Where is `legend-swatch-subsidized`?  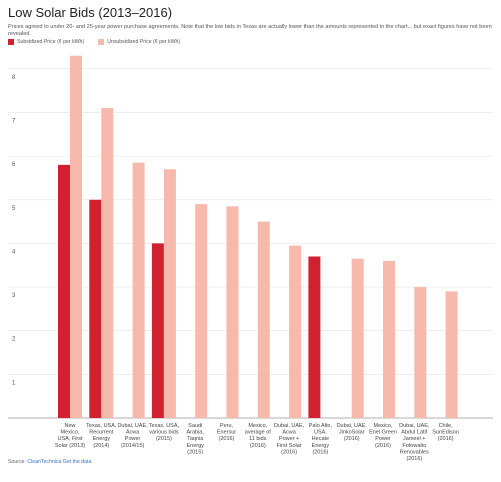 legend-swatch-subsidized is located at coordinates (11, 42).